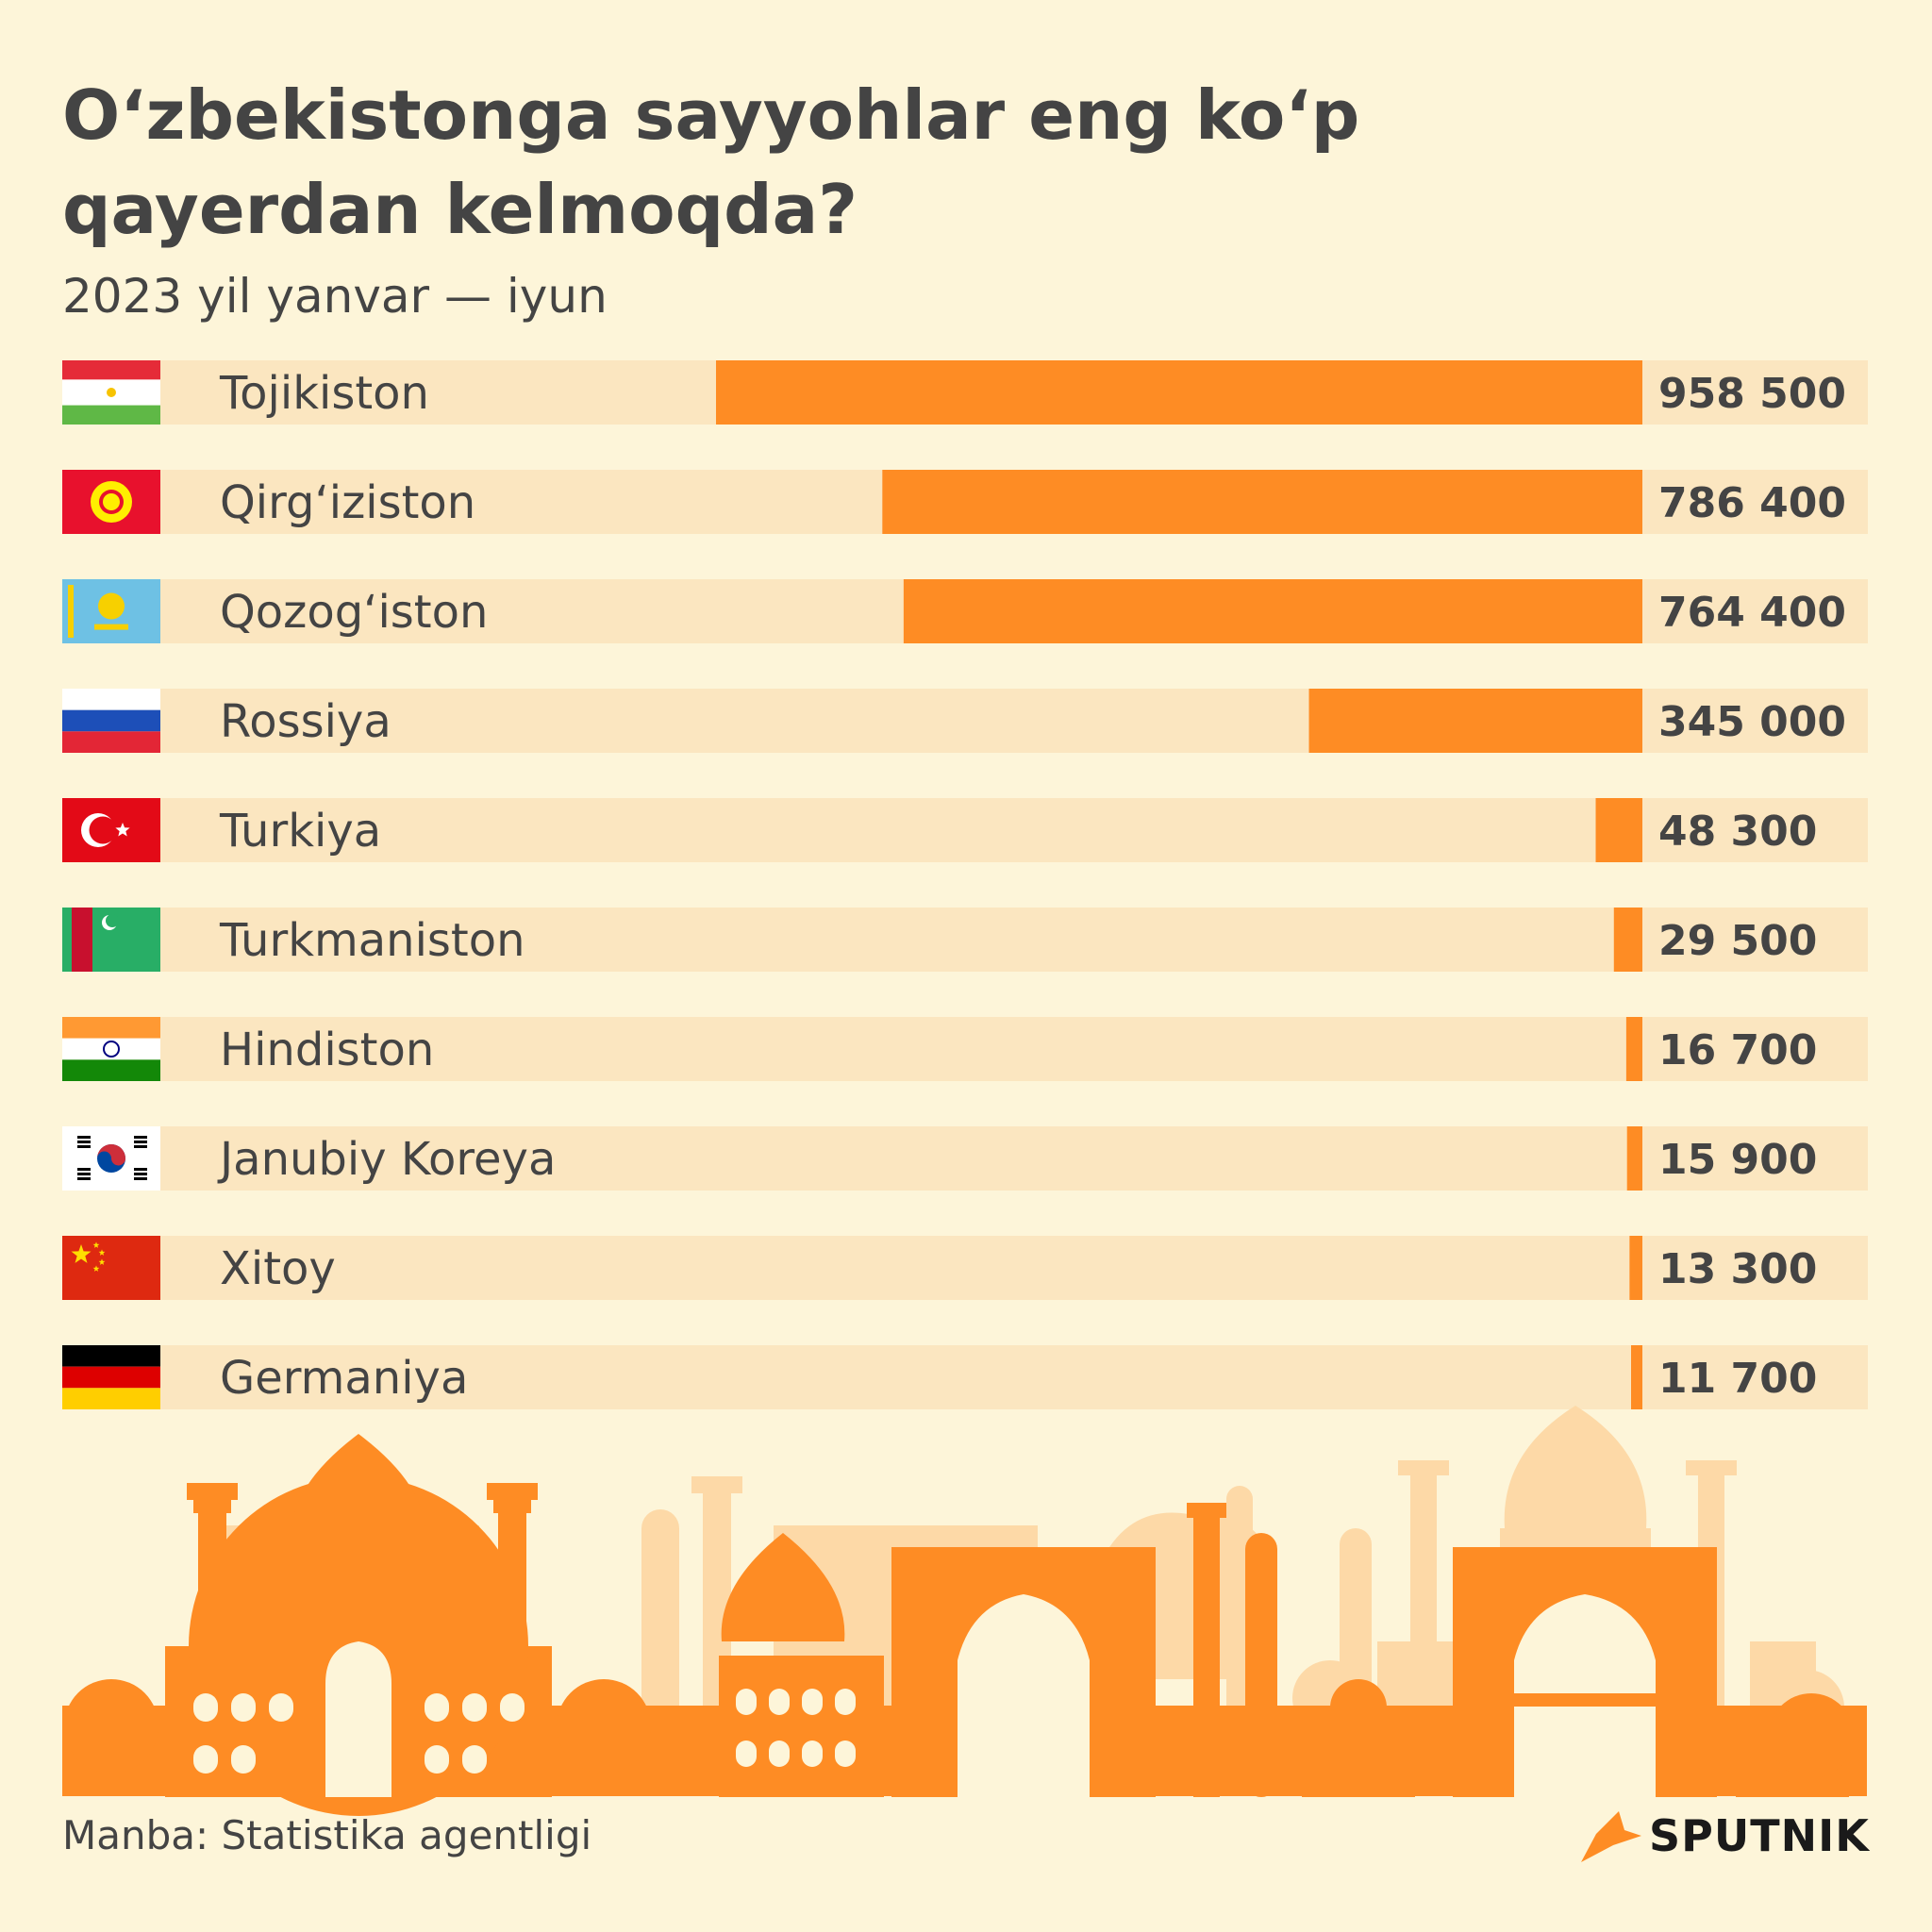  I want to click on category-label: Germaniya, so click(344, 1378).